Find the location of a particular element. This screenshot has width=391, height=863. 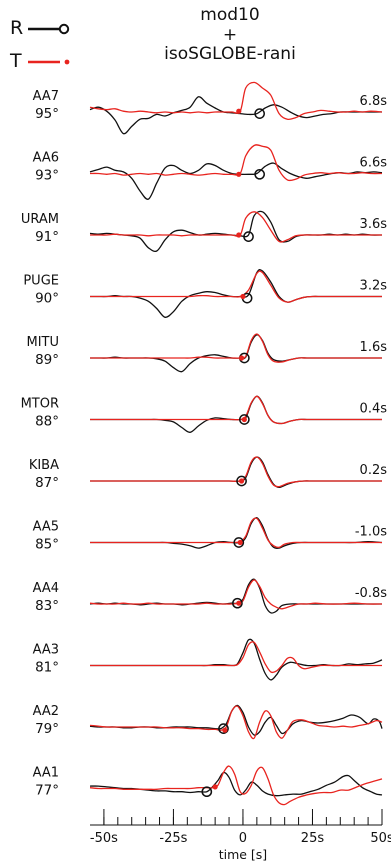

trace-aa5: AA5 85° -1.0s is located at coordinates (210, 535).